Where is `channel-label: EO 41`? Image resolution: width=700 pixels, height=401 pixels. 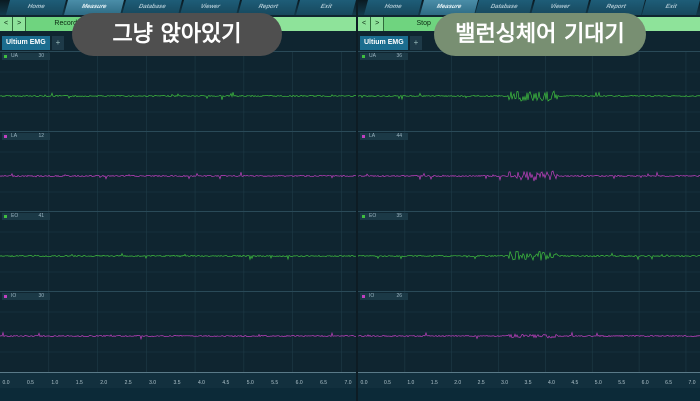 channel-label: EO 41 is located at coordinates (26, 216).